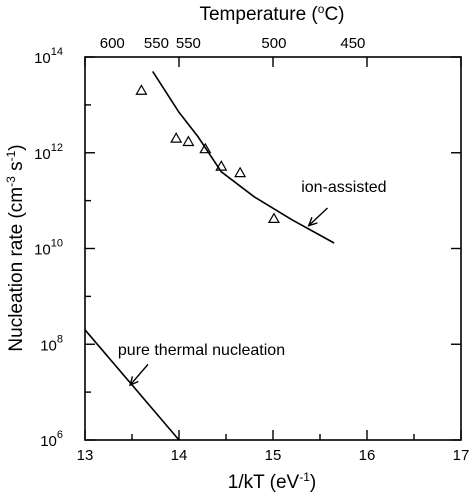 This screenshot has height=502, width=474. I want to click on thermal-label: pure thermal nucleation, so click(201, 350).